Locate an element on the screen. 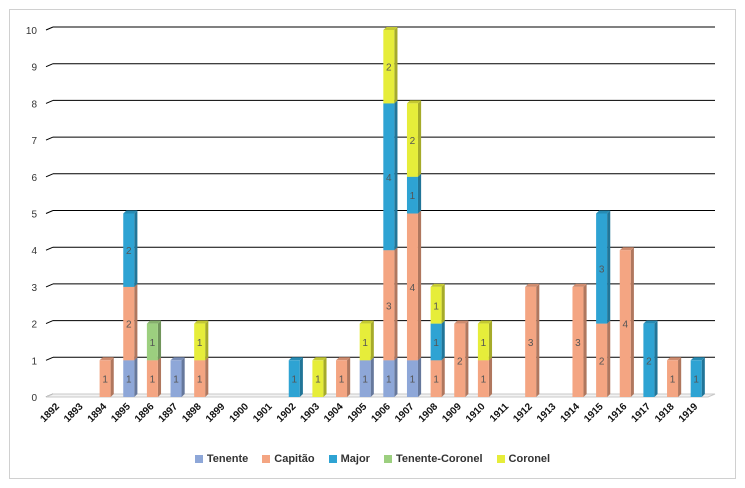 This screenshot has height=488, width=745. x-tick-label: 1901 is located at coordinates (263, 413).